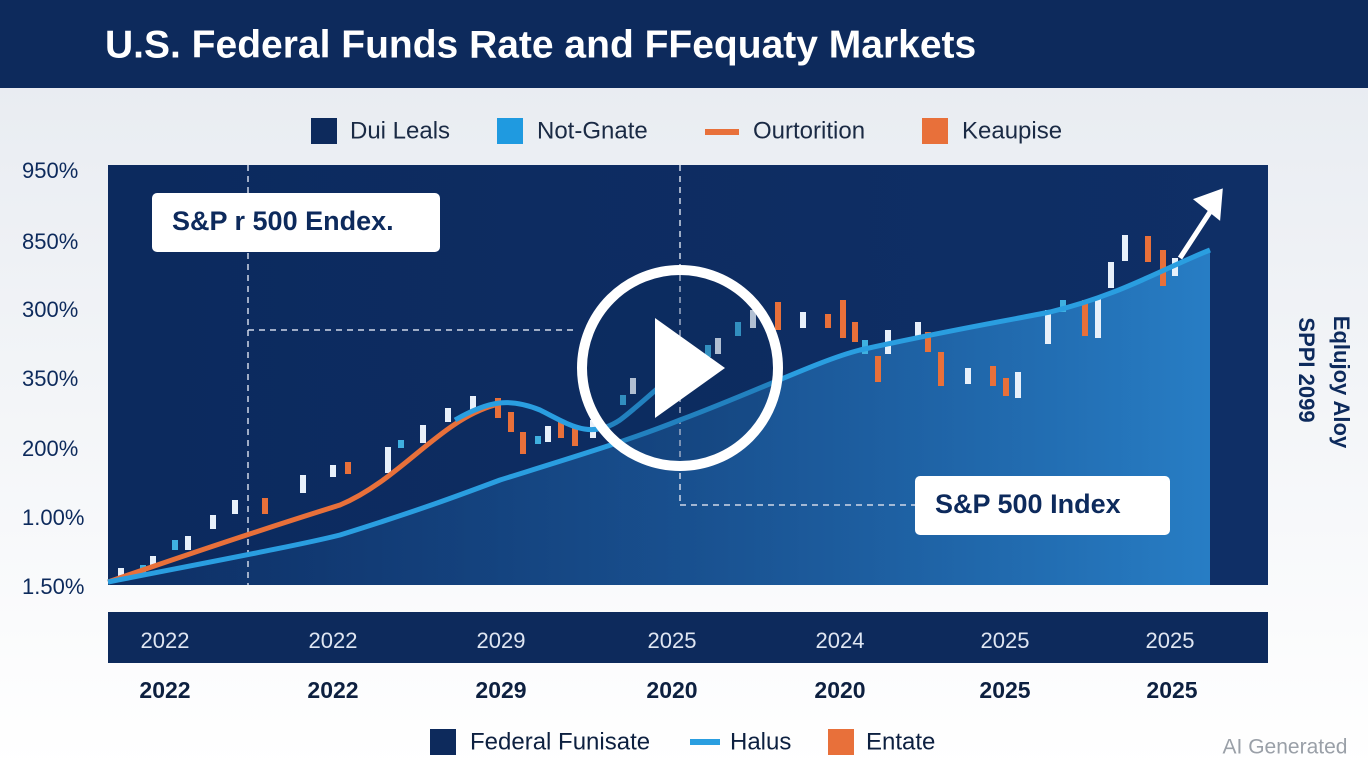 This screenshot has width=1368, height=773. Describe the element at coordinates (53, 586) in the screenshot. I see `y-label: 1.50%` at that location.